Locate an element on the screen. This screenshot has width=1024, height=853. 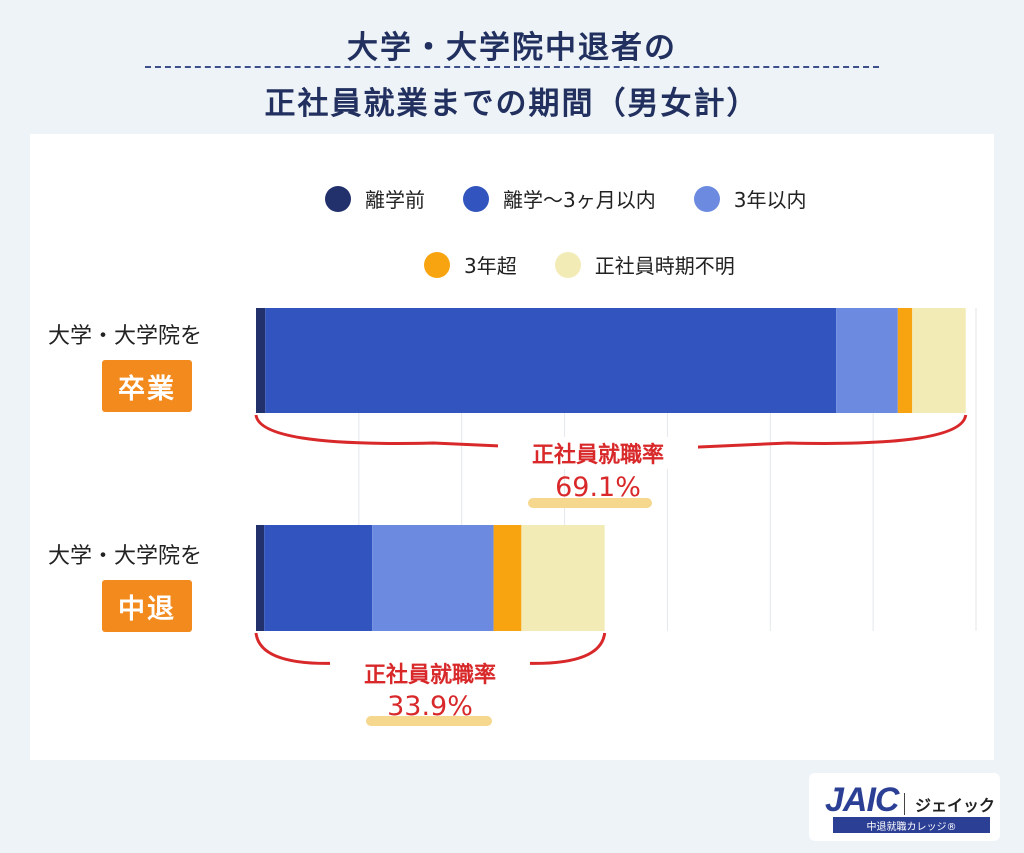
chart-title-line2: 正社員就業までの期間（男女計） is located at coordinates (512, 104).